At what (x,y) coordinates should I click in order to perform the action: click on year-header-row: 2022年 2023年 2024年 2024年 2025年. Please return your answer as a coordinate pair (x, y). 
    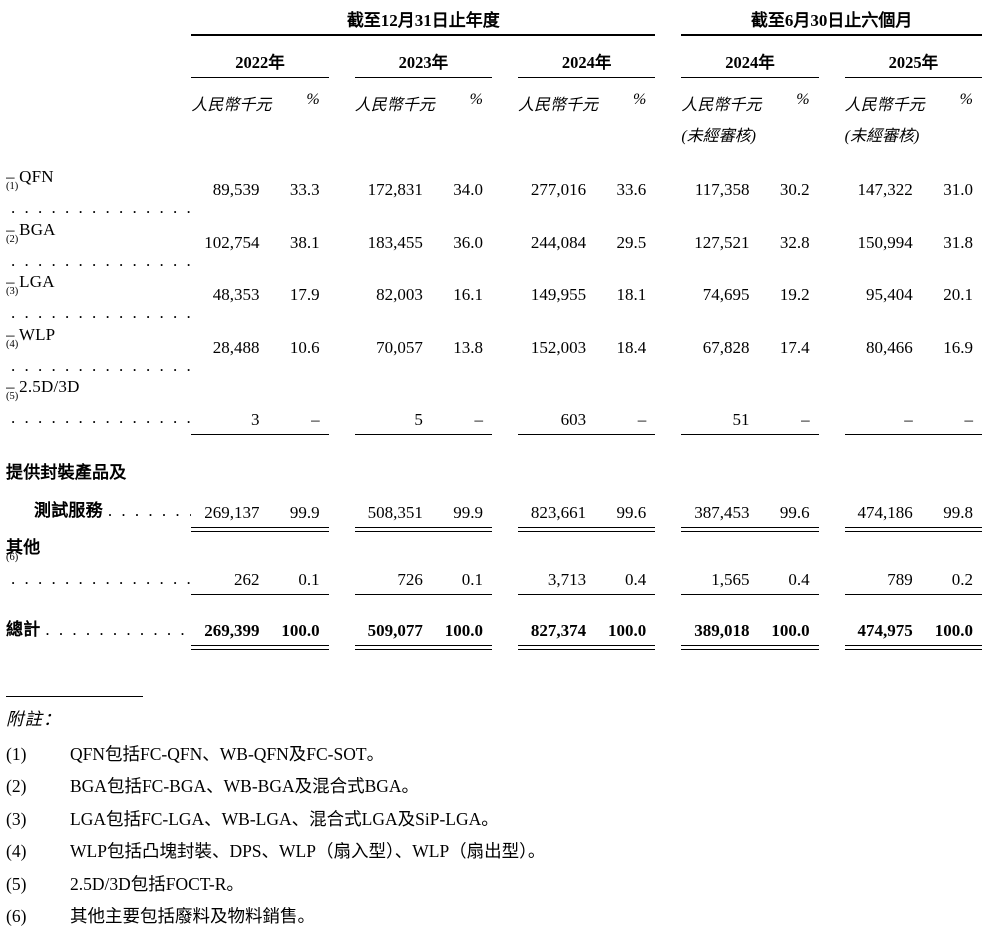
    Looking at the image, I should click on (494, 57).